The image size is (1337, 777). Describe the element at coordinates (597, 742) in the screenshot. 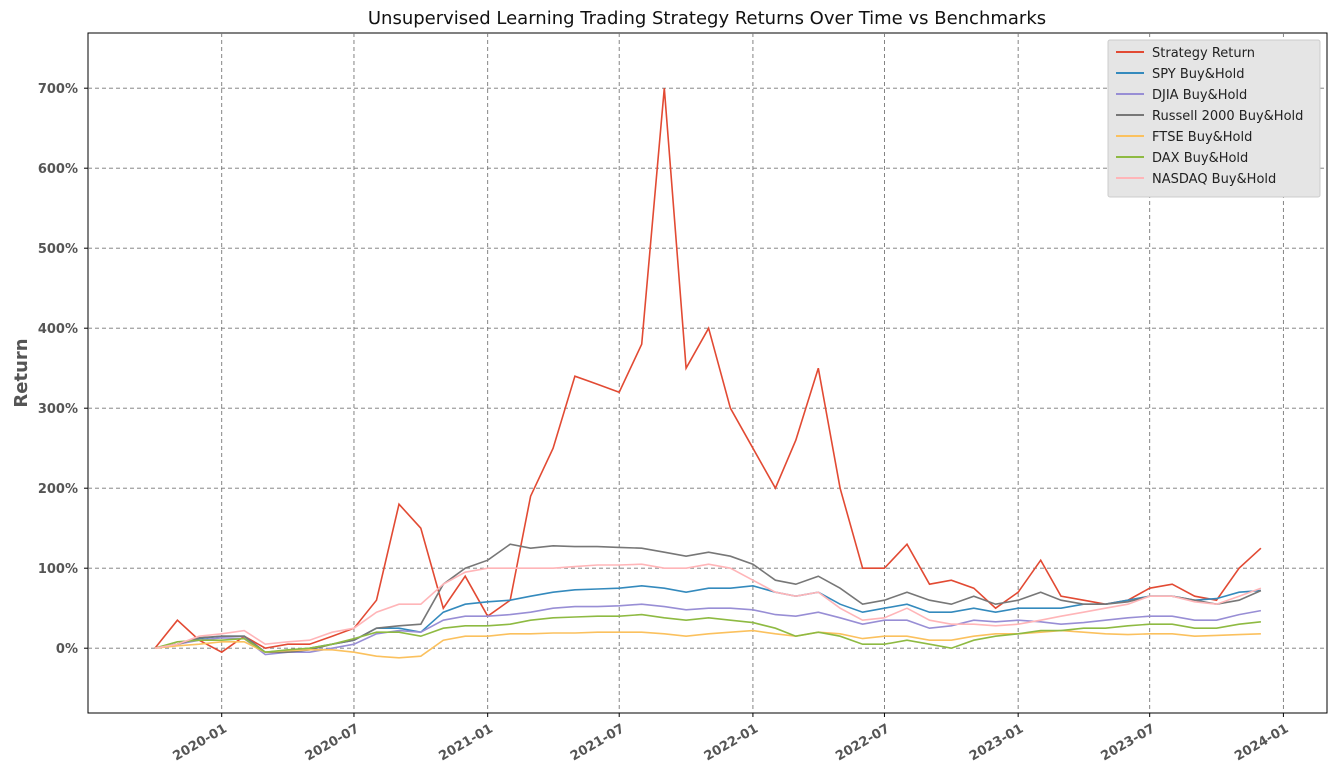

I see `x-tick-label: 2021-07` at that location.